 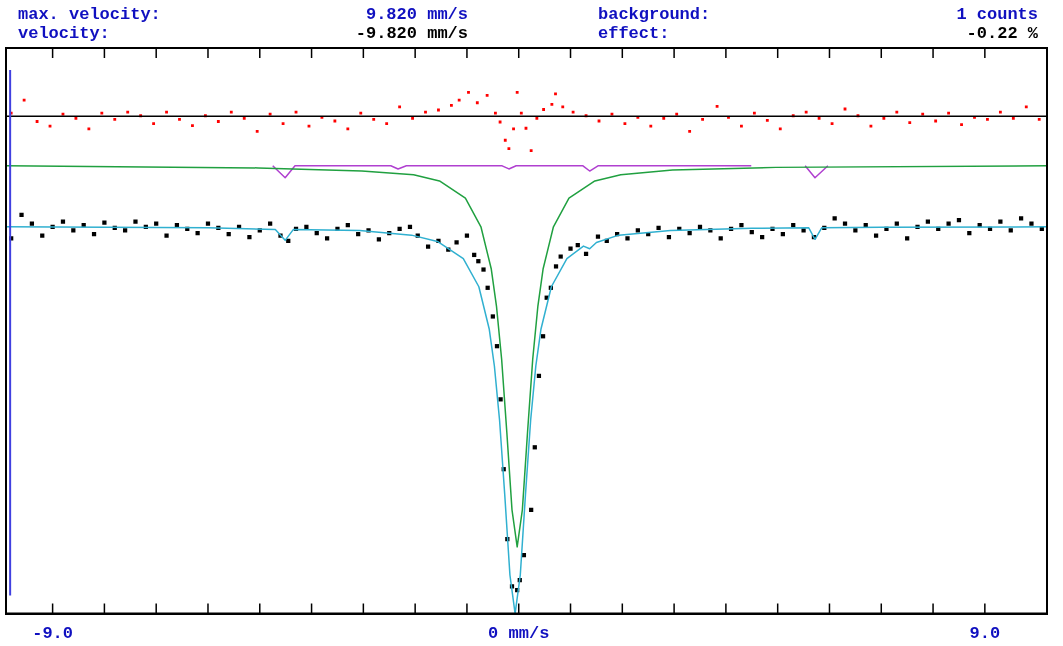 What do you see at coordinates (634, 34) in the screenshot?
I see `text: effect:` at bounding box center [634, 34].